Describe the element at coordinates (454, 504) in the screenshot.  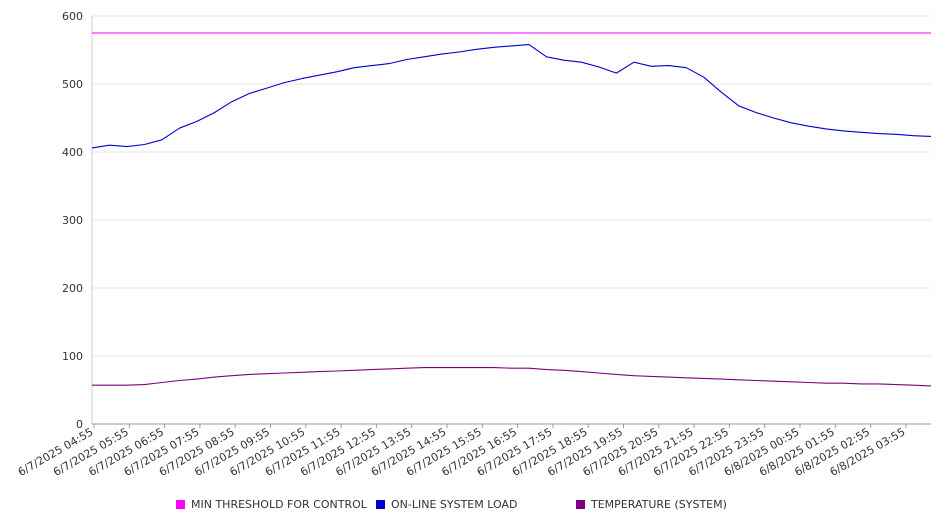
I see `legend-label-system-load: ON-LINE SYSTEM LOAD` at that location.